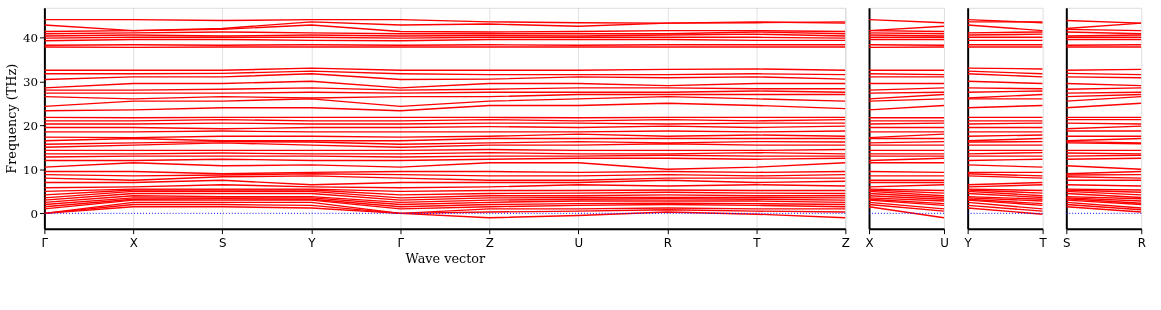  Describe the element at coordinates (30, 125) in the screenshot. I see `y-tick-label: 20` at that location.